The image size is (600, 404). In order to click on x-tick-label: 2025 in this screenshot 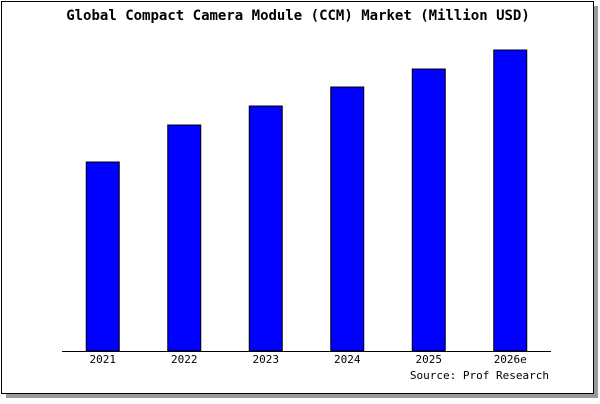, I will do `click(429, 359)`.